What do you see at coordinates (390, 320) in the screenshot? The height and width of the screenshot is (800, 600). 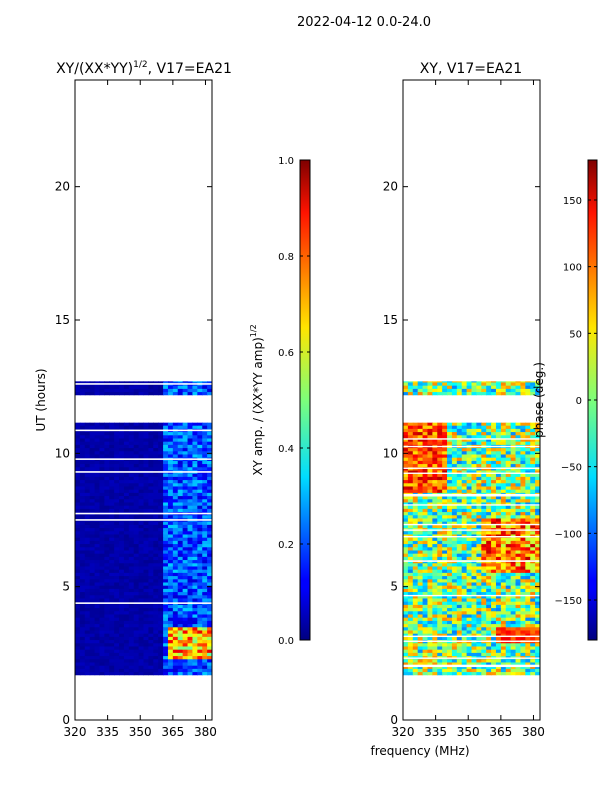 I see `y-tick-label: 15` at bounding box center [390, 320].